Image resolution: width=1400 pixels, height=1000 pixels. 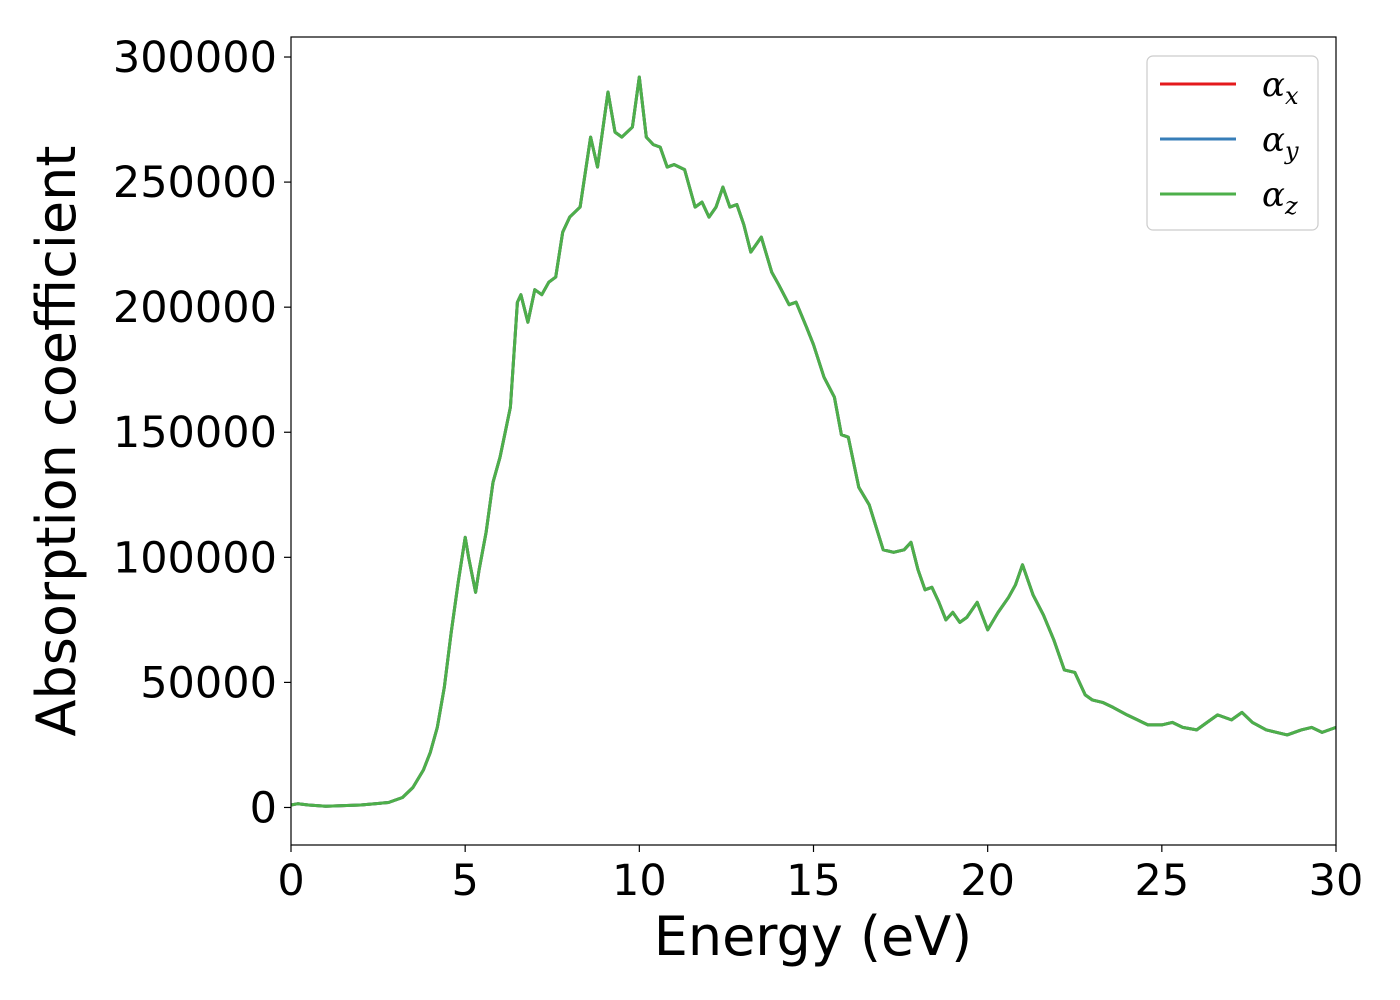 I want to click on y-tick-label: 50000, so click(x=208, y=683).